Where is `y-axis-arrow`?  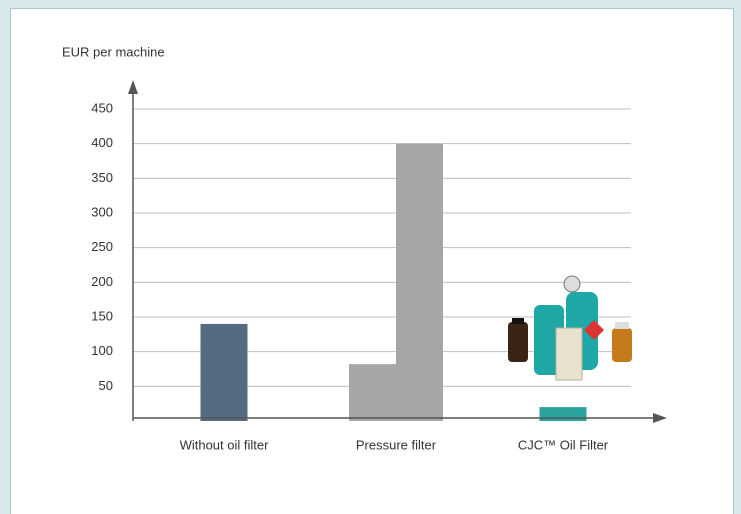 y-axis-arrow is located at coordinates (133, 87).